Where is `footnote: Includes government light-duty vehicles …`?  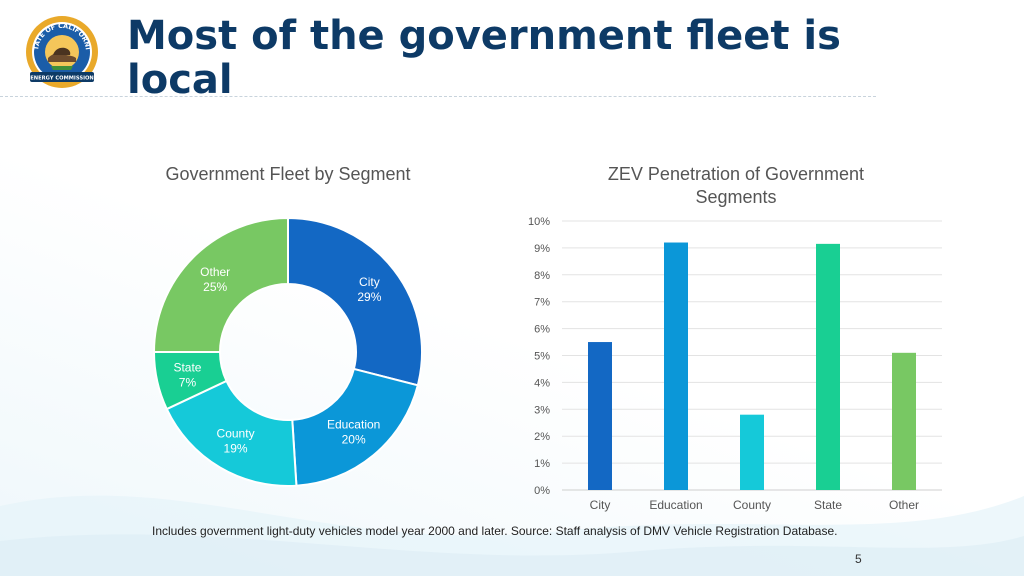
footnote: Includes government light-duty vehicles … is located at coordinates (495, 531).